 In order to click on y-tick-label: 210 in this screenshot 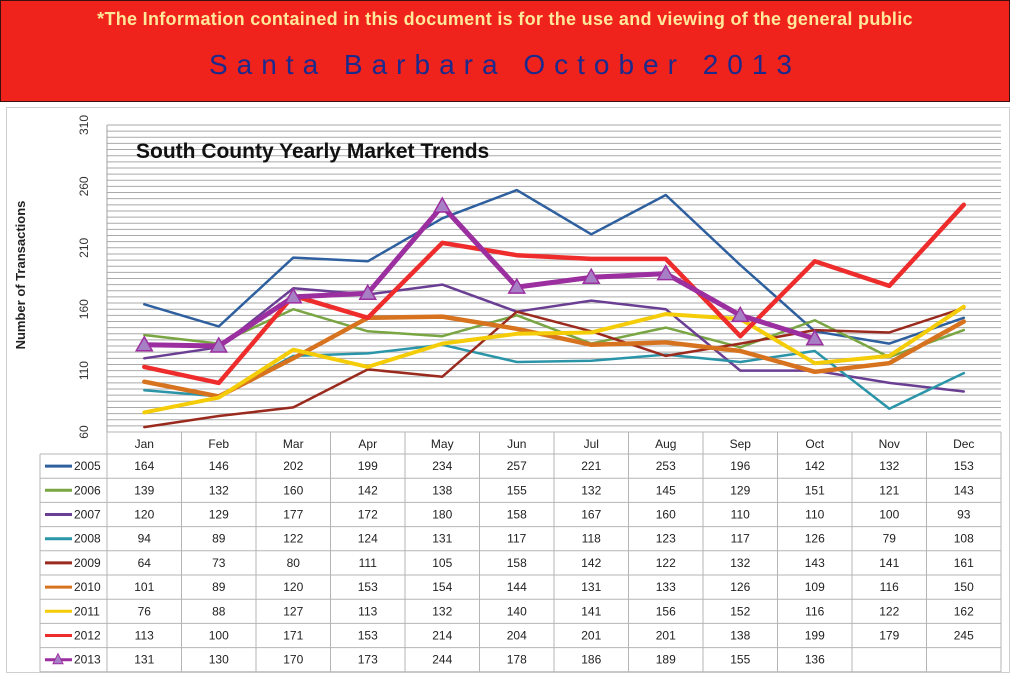, I will do `click(84, 247)`.